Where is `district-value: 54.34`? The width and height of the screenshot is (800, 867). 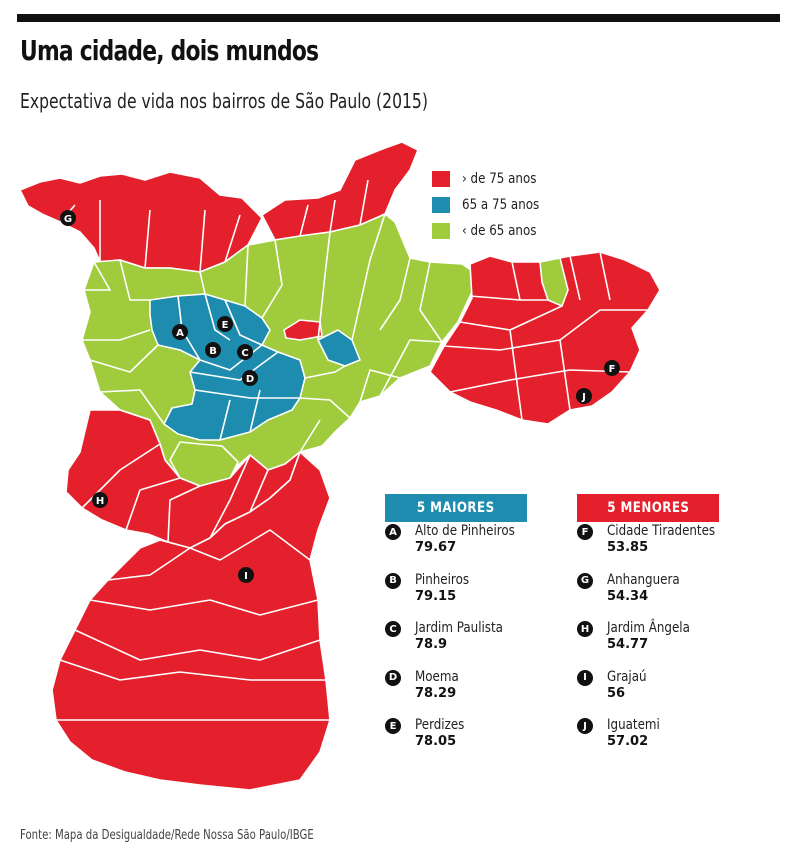
district-value: 54.34 is located at coordinates (628, 596).